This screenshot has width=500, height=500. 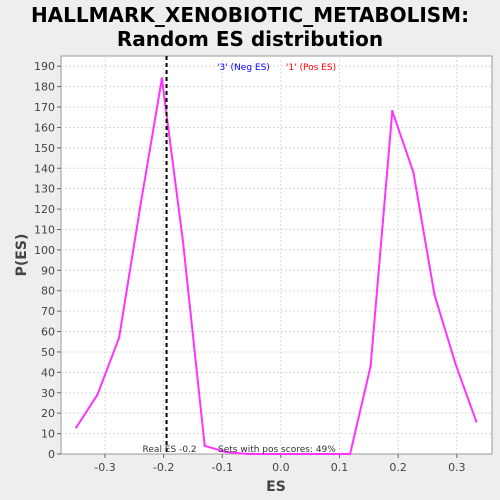 I want to click on pos-scores-annotation: Sets with pos scores: 49%, so click(x=277, y=450).